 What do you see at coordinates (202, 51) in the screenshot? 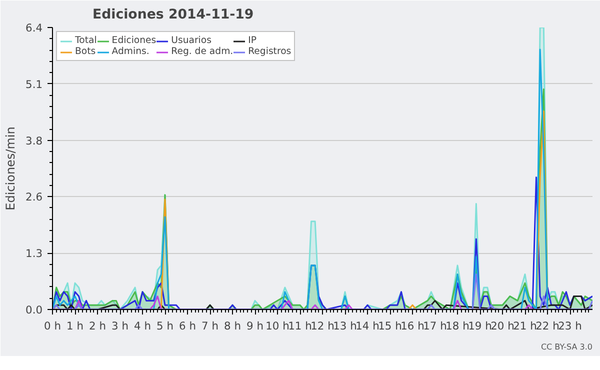
I see `legend-label: Reg. de adm.` at bounding box center [202, 51].